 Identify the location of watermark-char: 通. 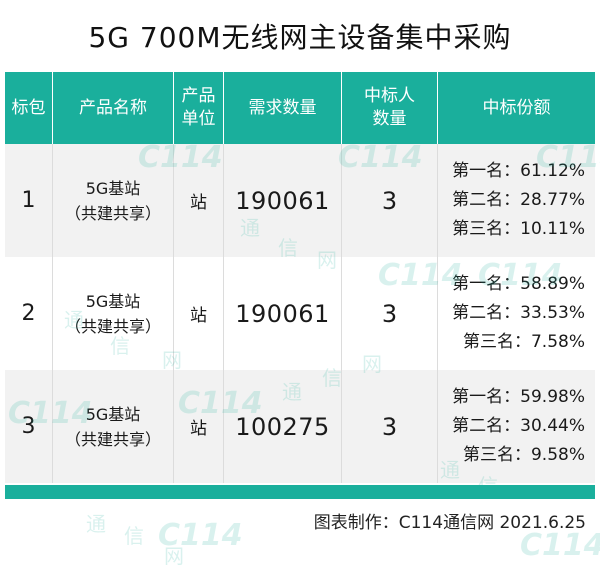
(96, 524).